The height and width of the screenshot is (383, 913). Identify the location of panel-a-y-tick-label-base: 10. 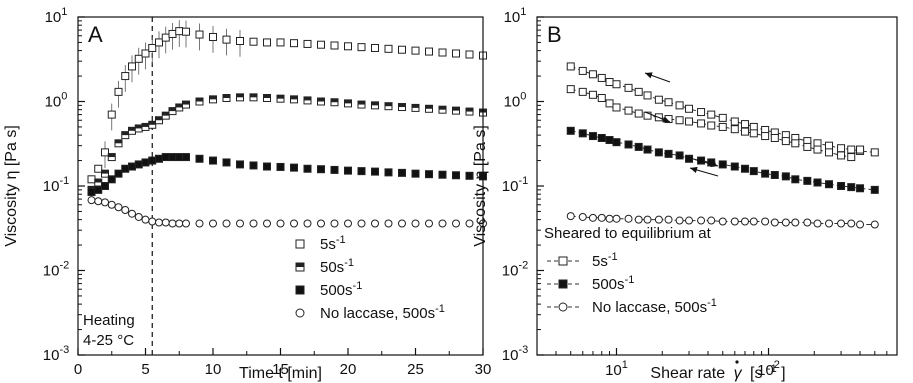
(53, 17).